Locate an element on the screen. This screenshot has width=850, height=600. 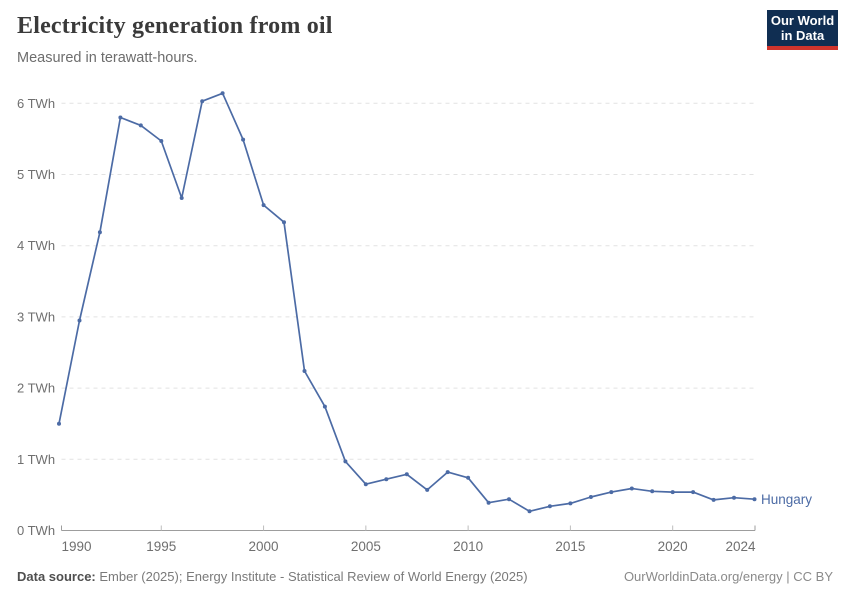
owid-logo-line1: Our World is located at coordinates (802, 20).